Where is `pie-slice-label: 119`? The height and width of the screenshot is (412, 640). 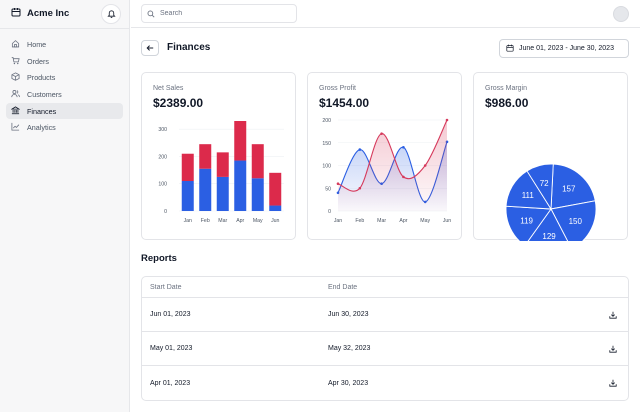 pie-slice-label: 119 is located at coordinates (526, 221).